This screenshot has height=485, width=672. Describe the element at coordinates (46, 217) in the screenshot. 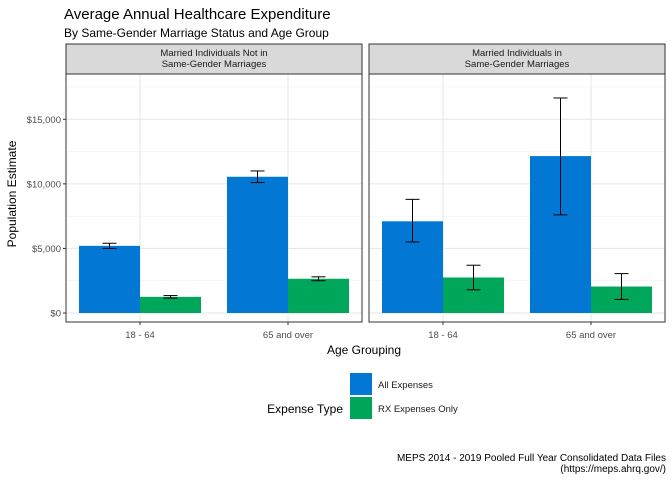

I see `y-axis: $0 $5,000 $10,000 $15,000` at that location.